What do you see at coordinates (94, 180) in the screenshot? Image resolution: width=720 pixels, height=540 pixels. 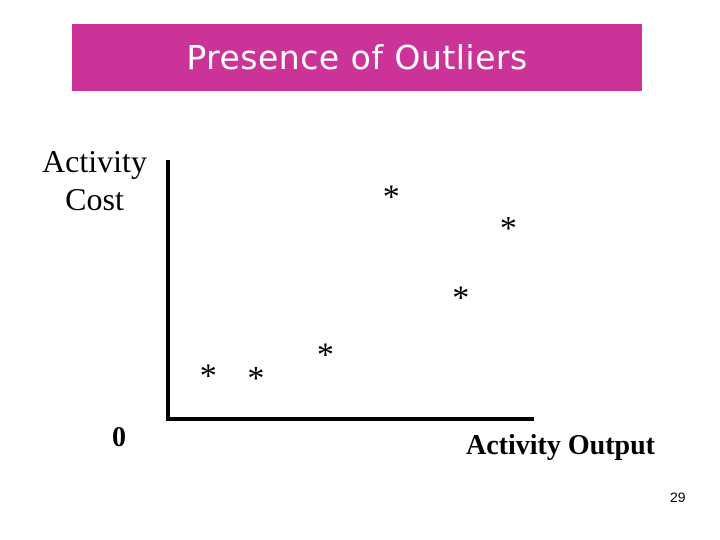 I see `y-axis-label: Activity Cost` at bounding box center [94, 180].